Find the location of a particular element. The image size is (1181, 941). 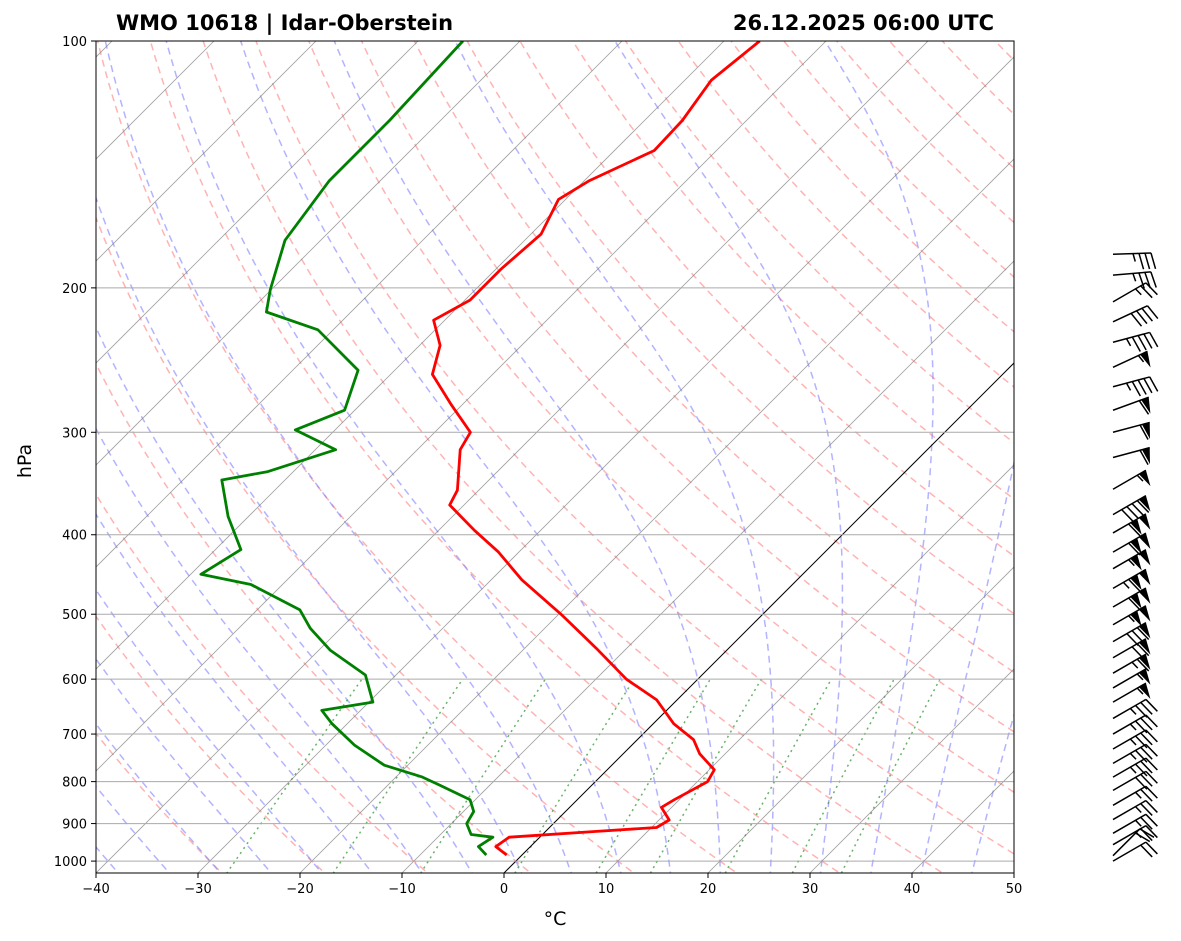

x-tick-label: 0 is located at coordinates (504, 889).